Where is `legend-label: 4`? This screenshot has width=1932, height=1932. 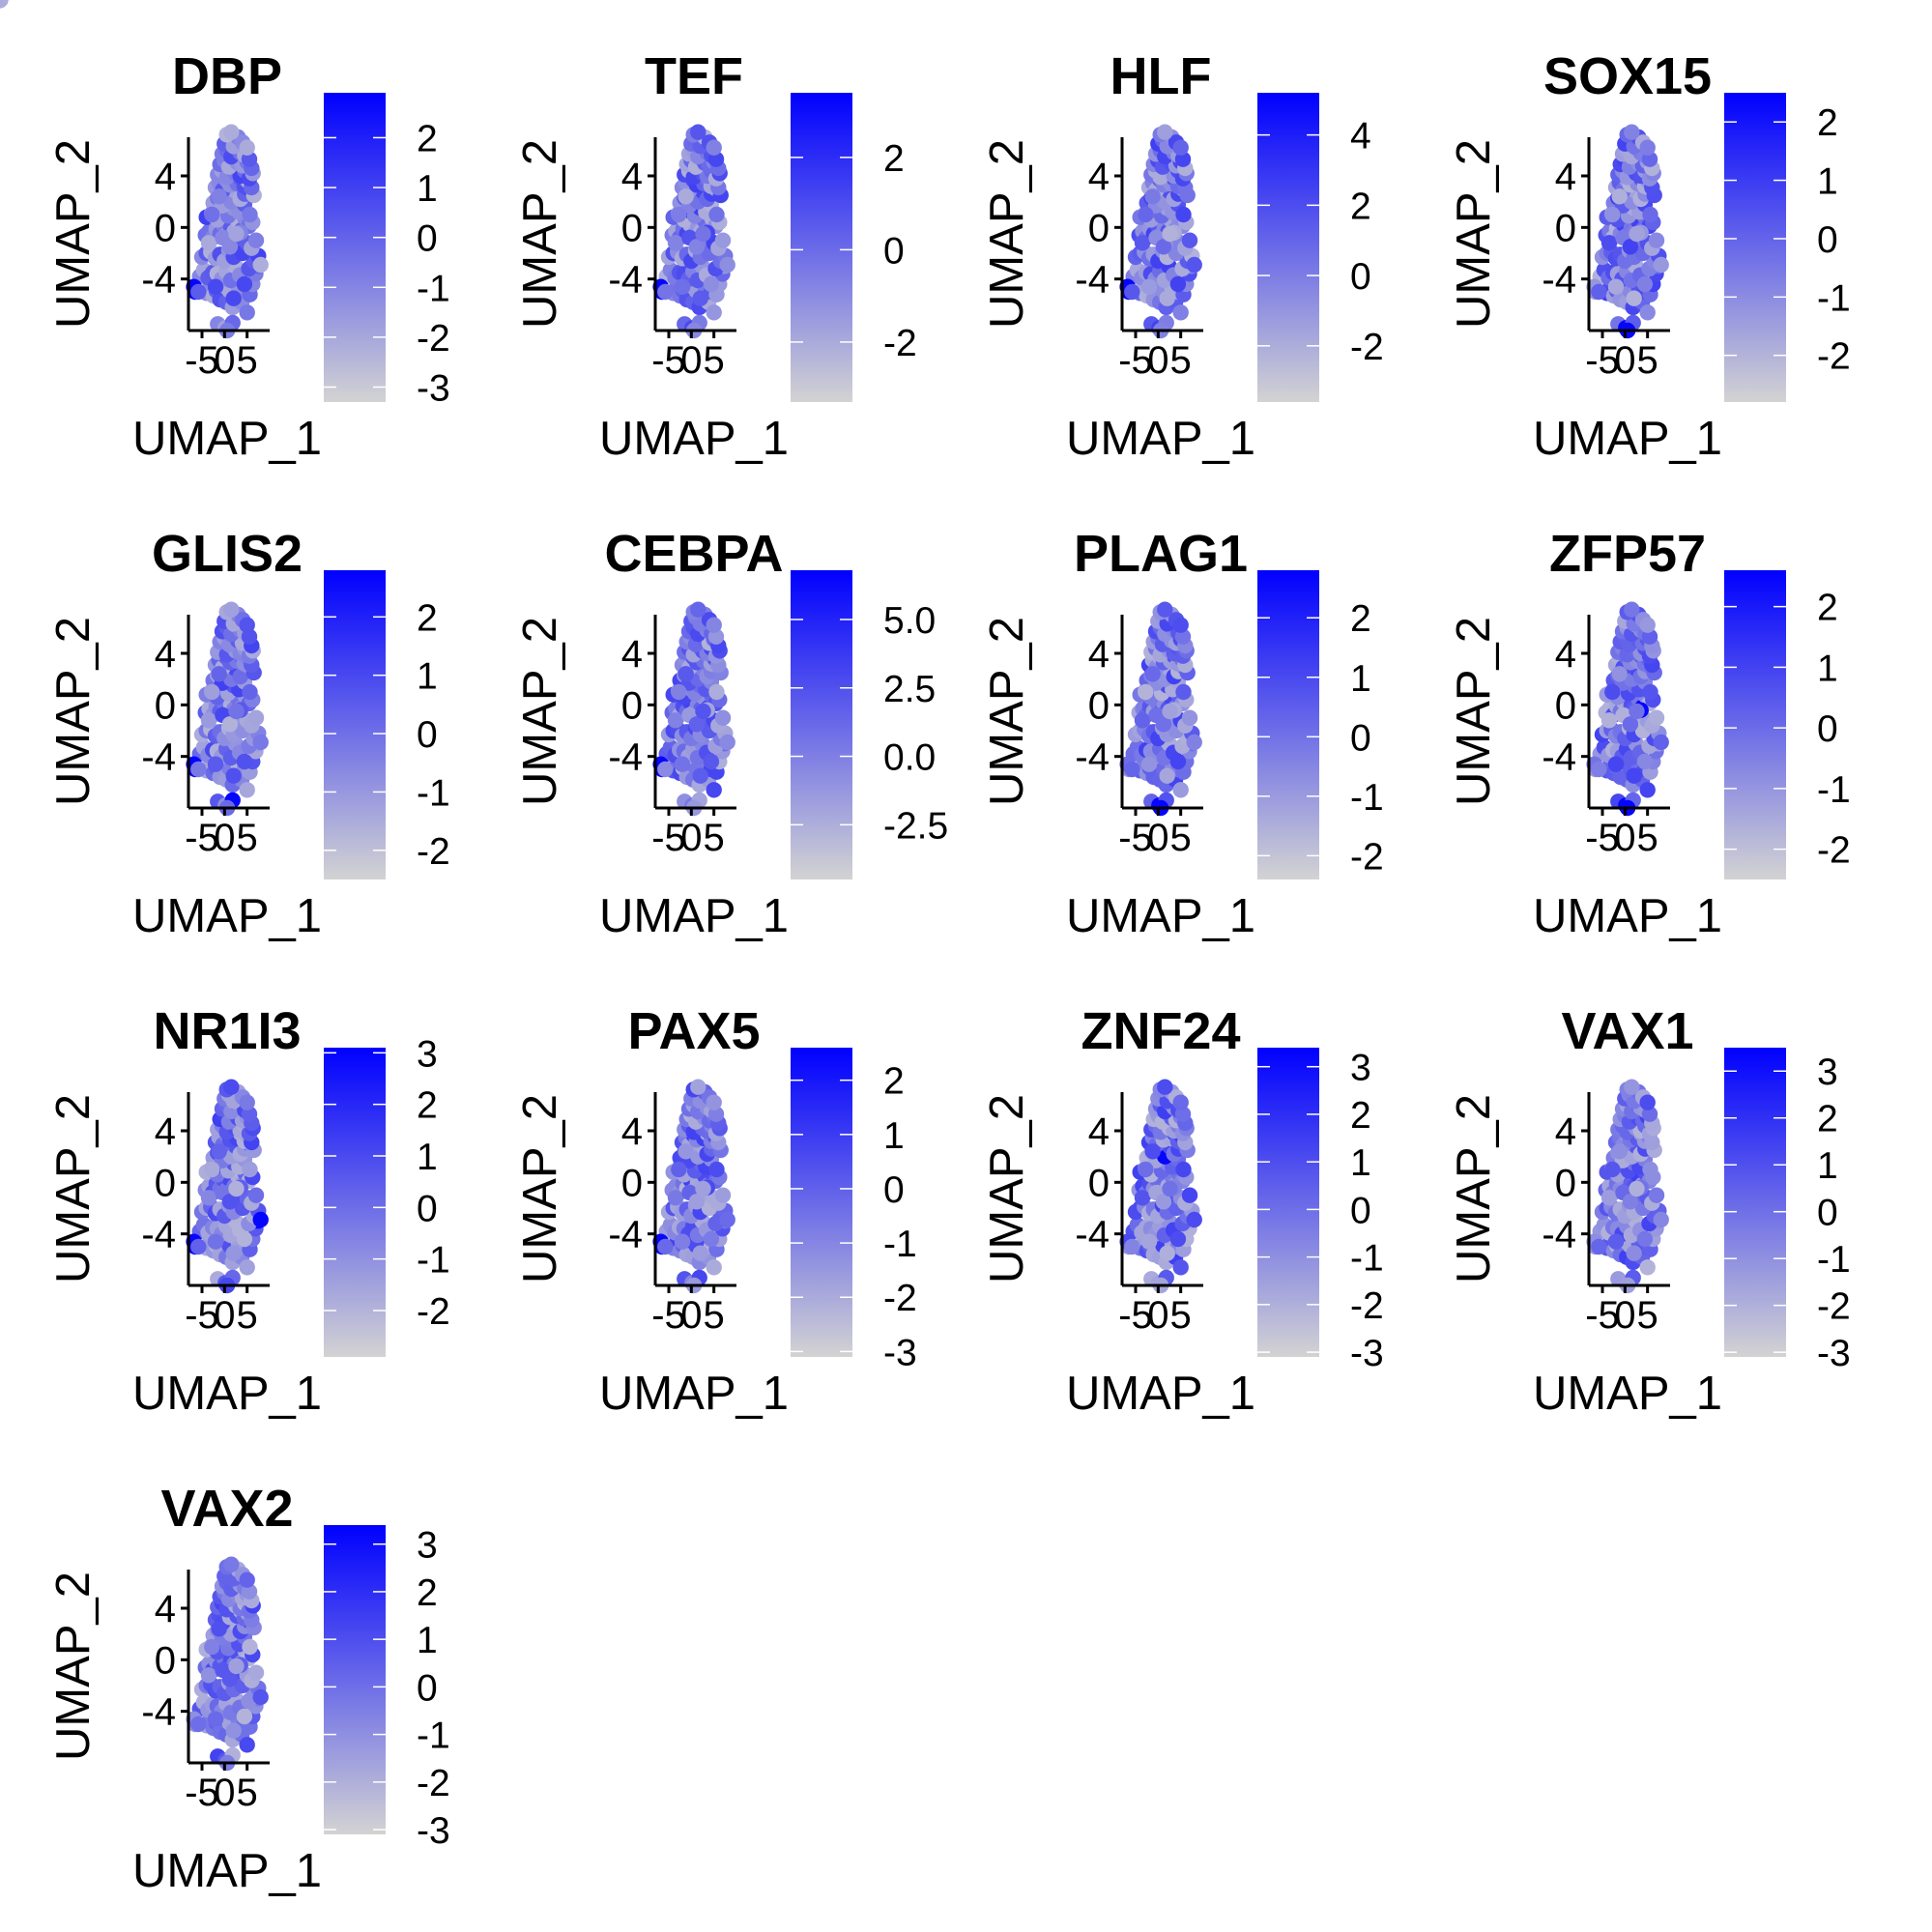
legend-label: 4 is located at coordinates (1360, 137).